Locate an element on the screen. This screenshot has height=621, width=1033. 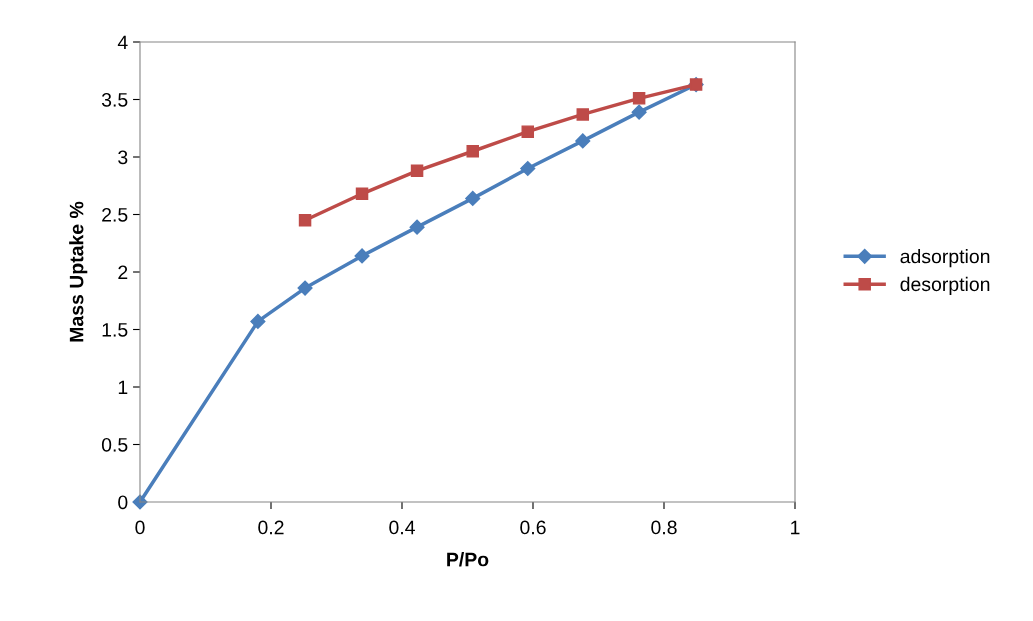
legend-label: adsorption is located at coordinates (945, 258).